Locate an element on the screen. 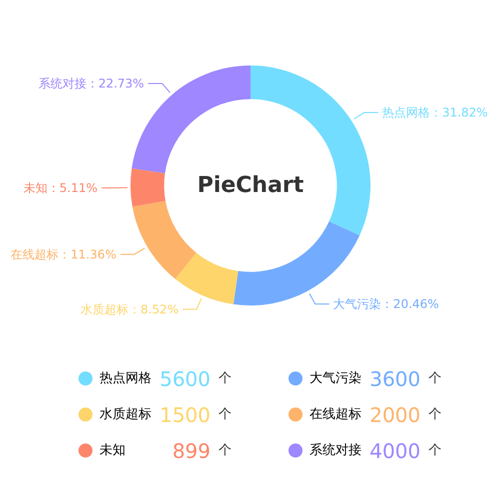 The image size is (500, 500). data-label: 3600 is located at coordinates (395, 379).